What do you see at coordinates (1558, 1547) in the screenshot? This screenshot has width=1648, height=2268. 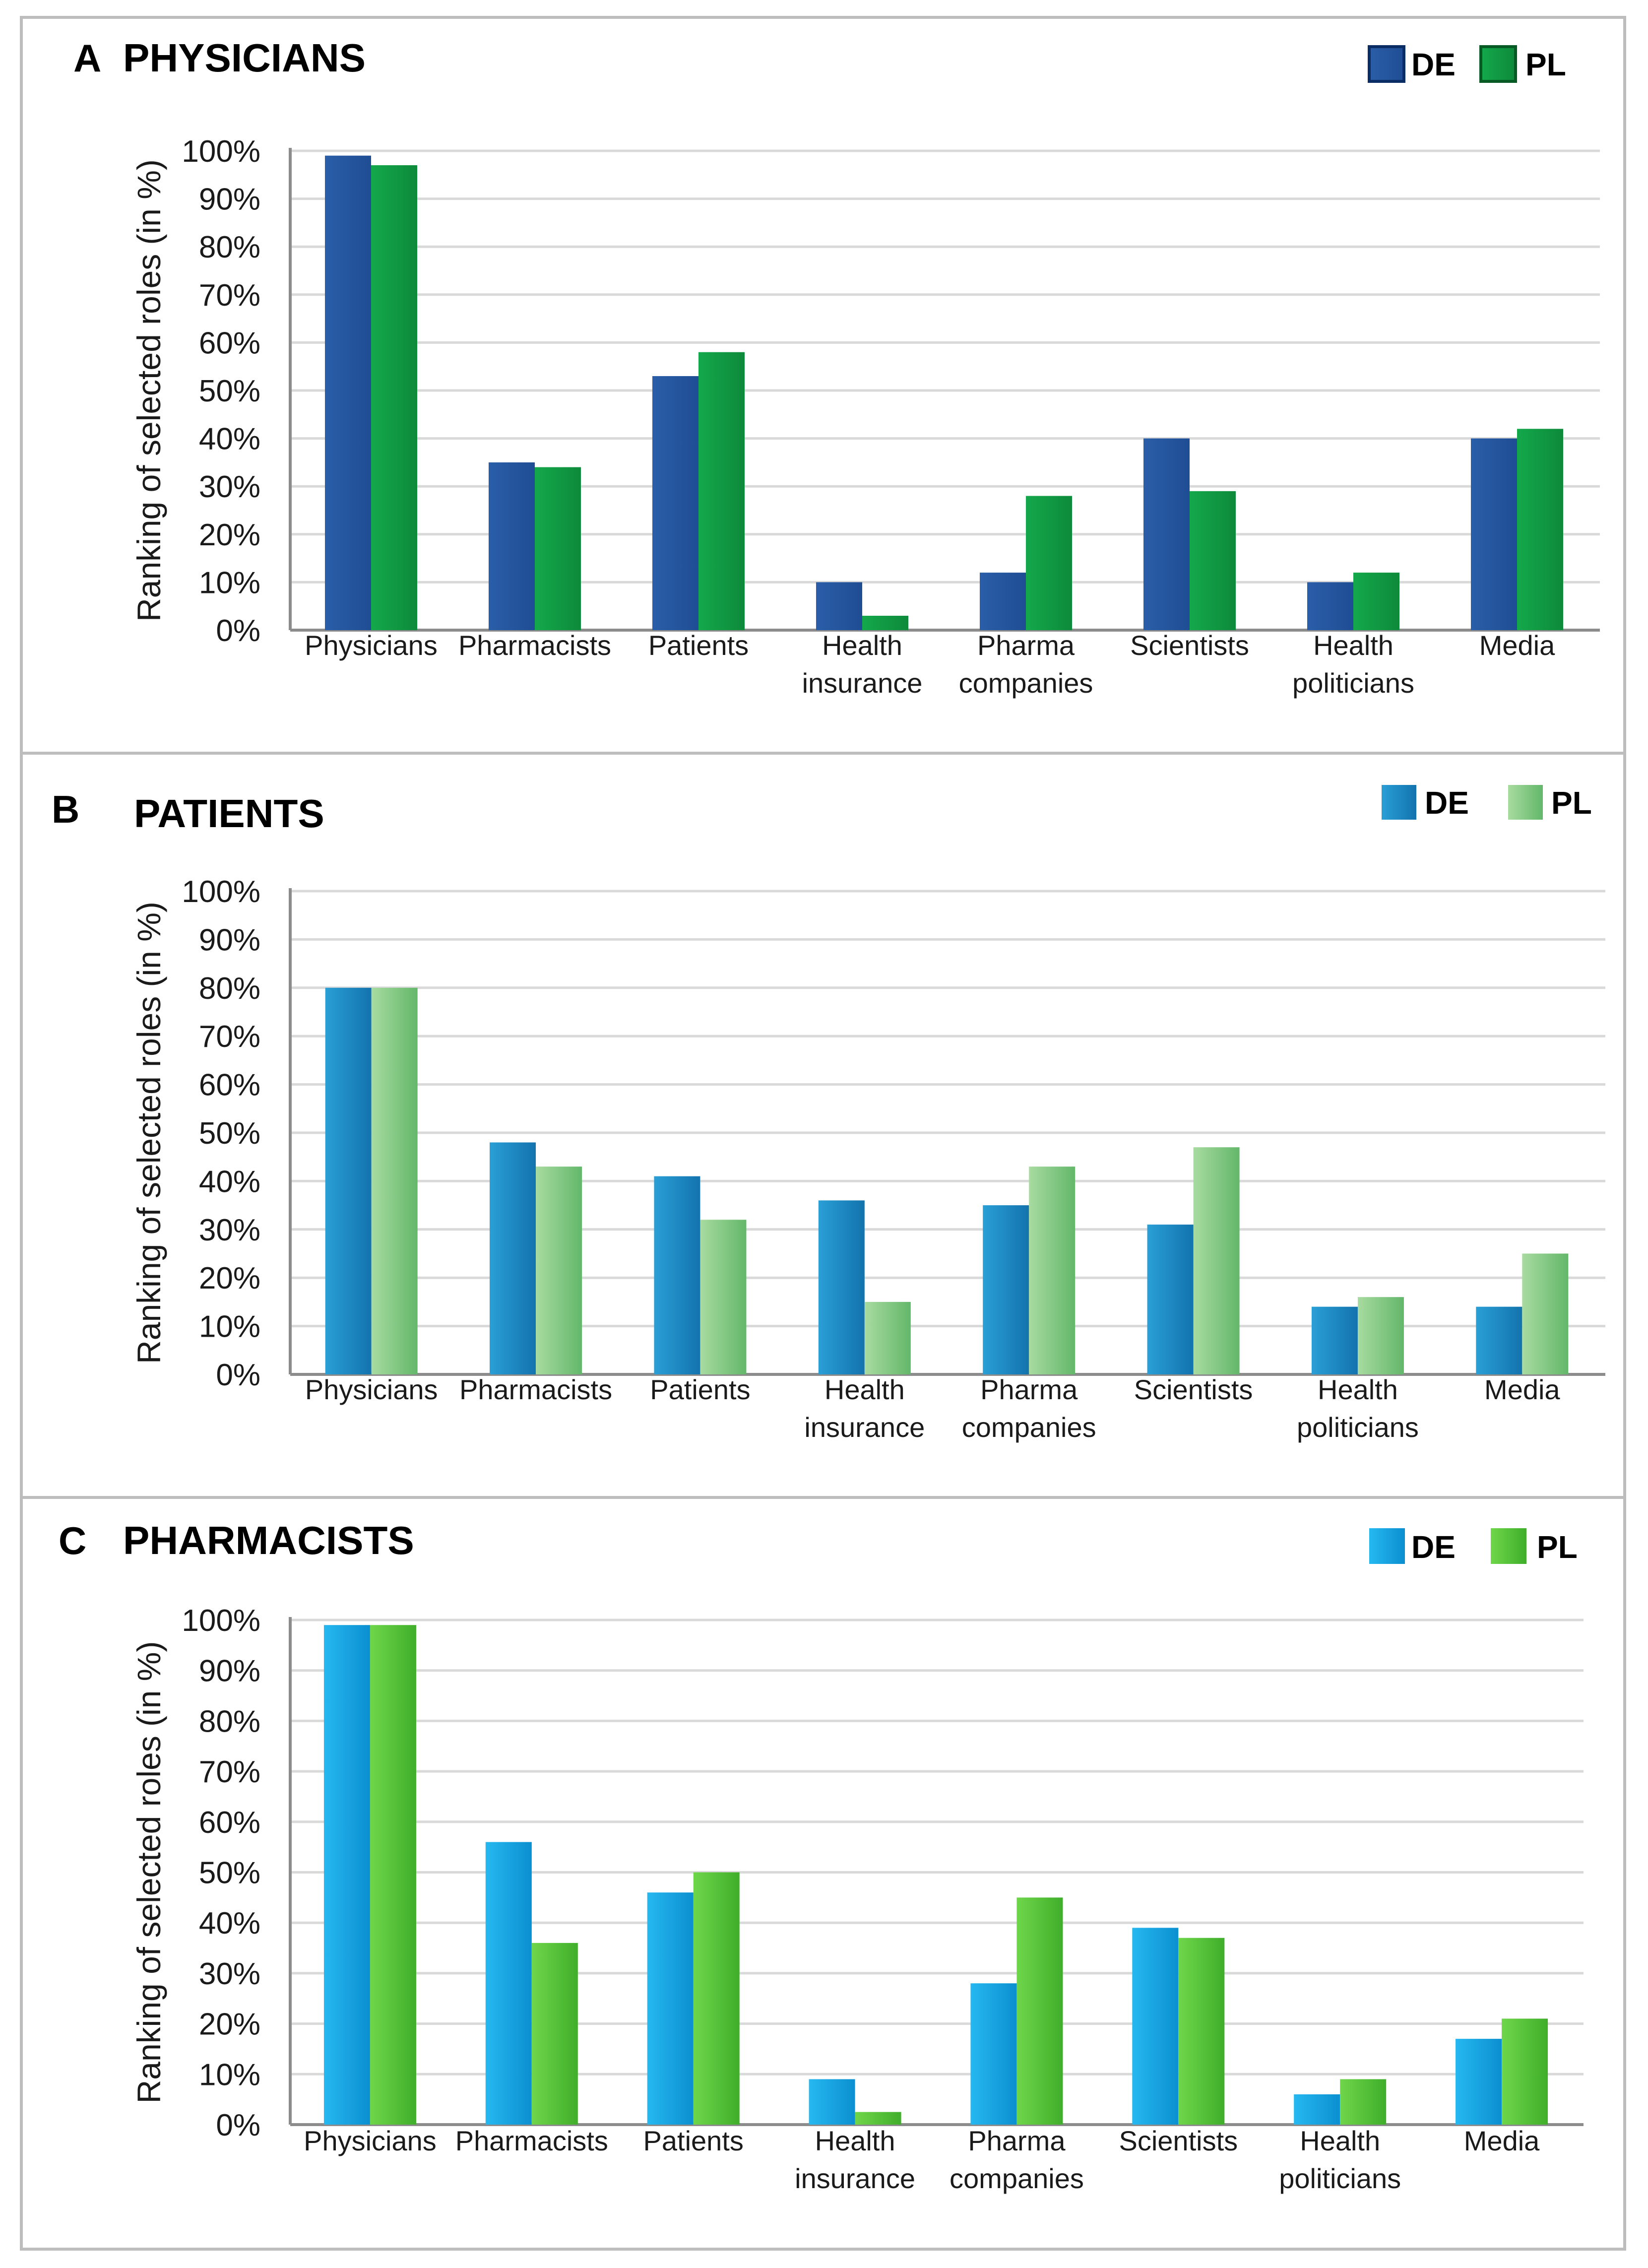 I see `legend-label-pl: PL` at bounding box center [1558, 1547].